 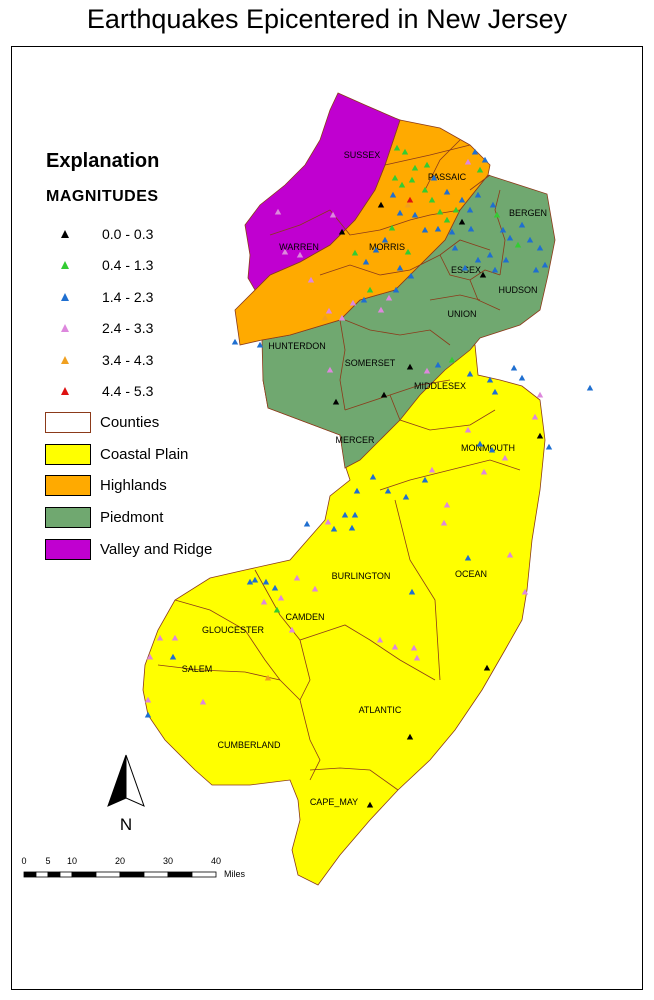 What do you see at coordinates (233, 630) in the screenshot?
I see `county-label-gloucester: GLOUCESTER` at bounding box center [233, 630].